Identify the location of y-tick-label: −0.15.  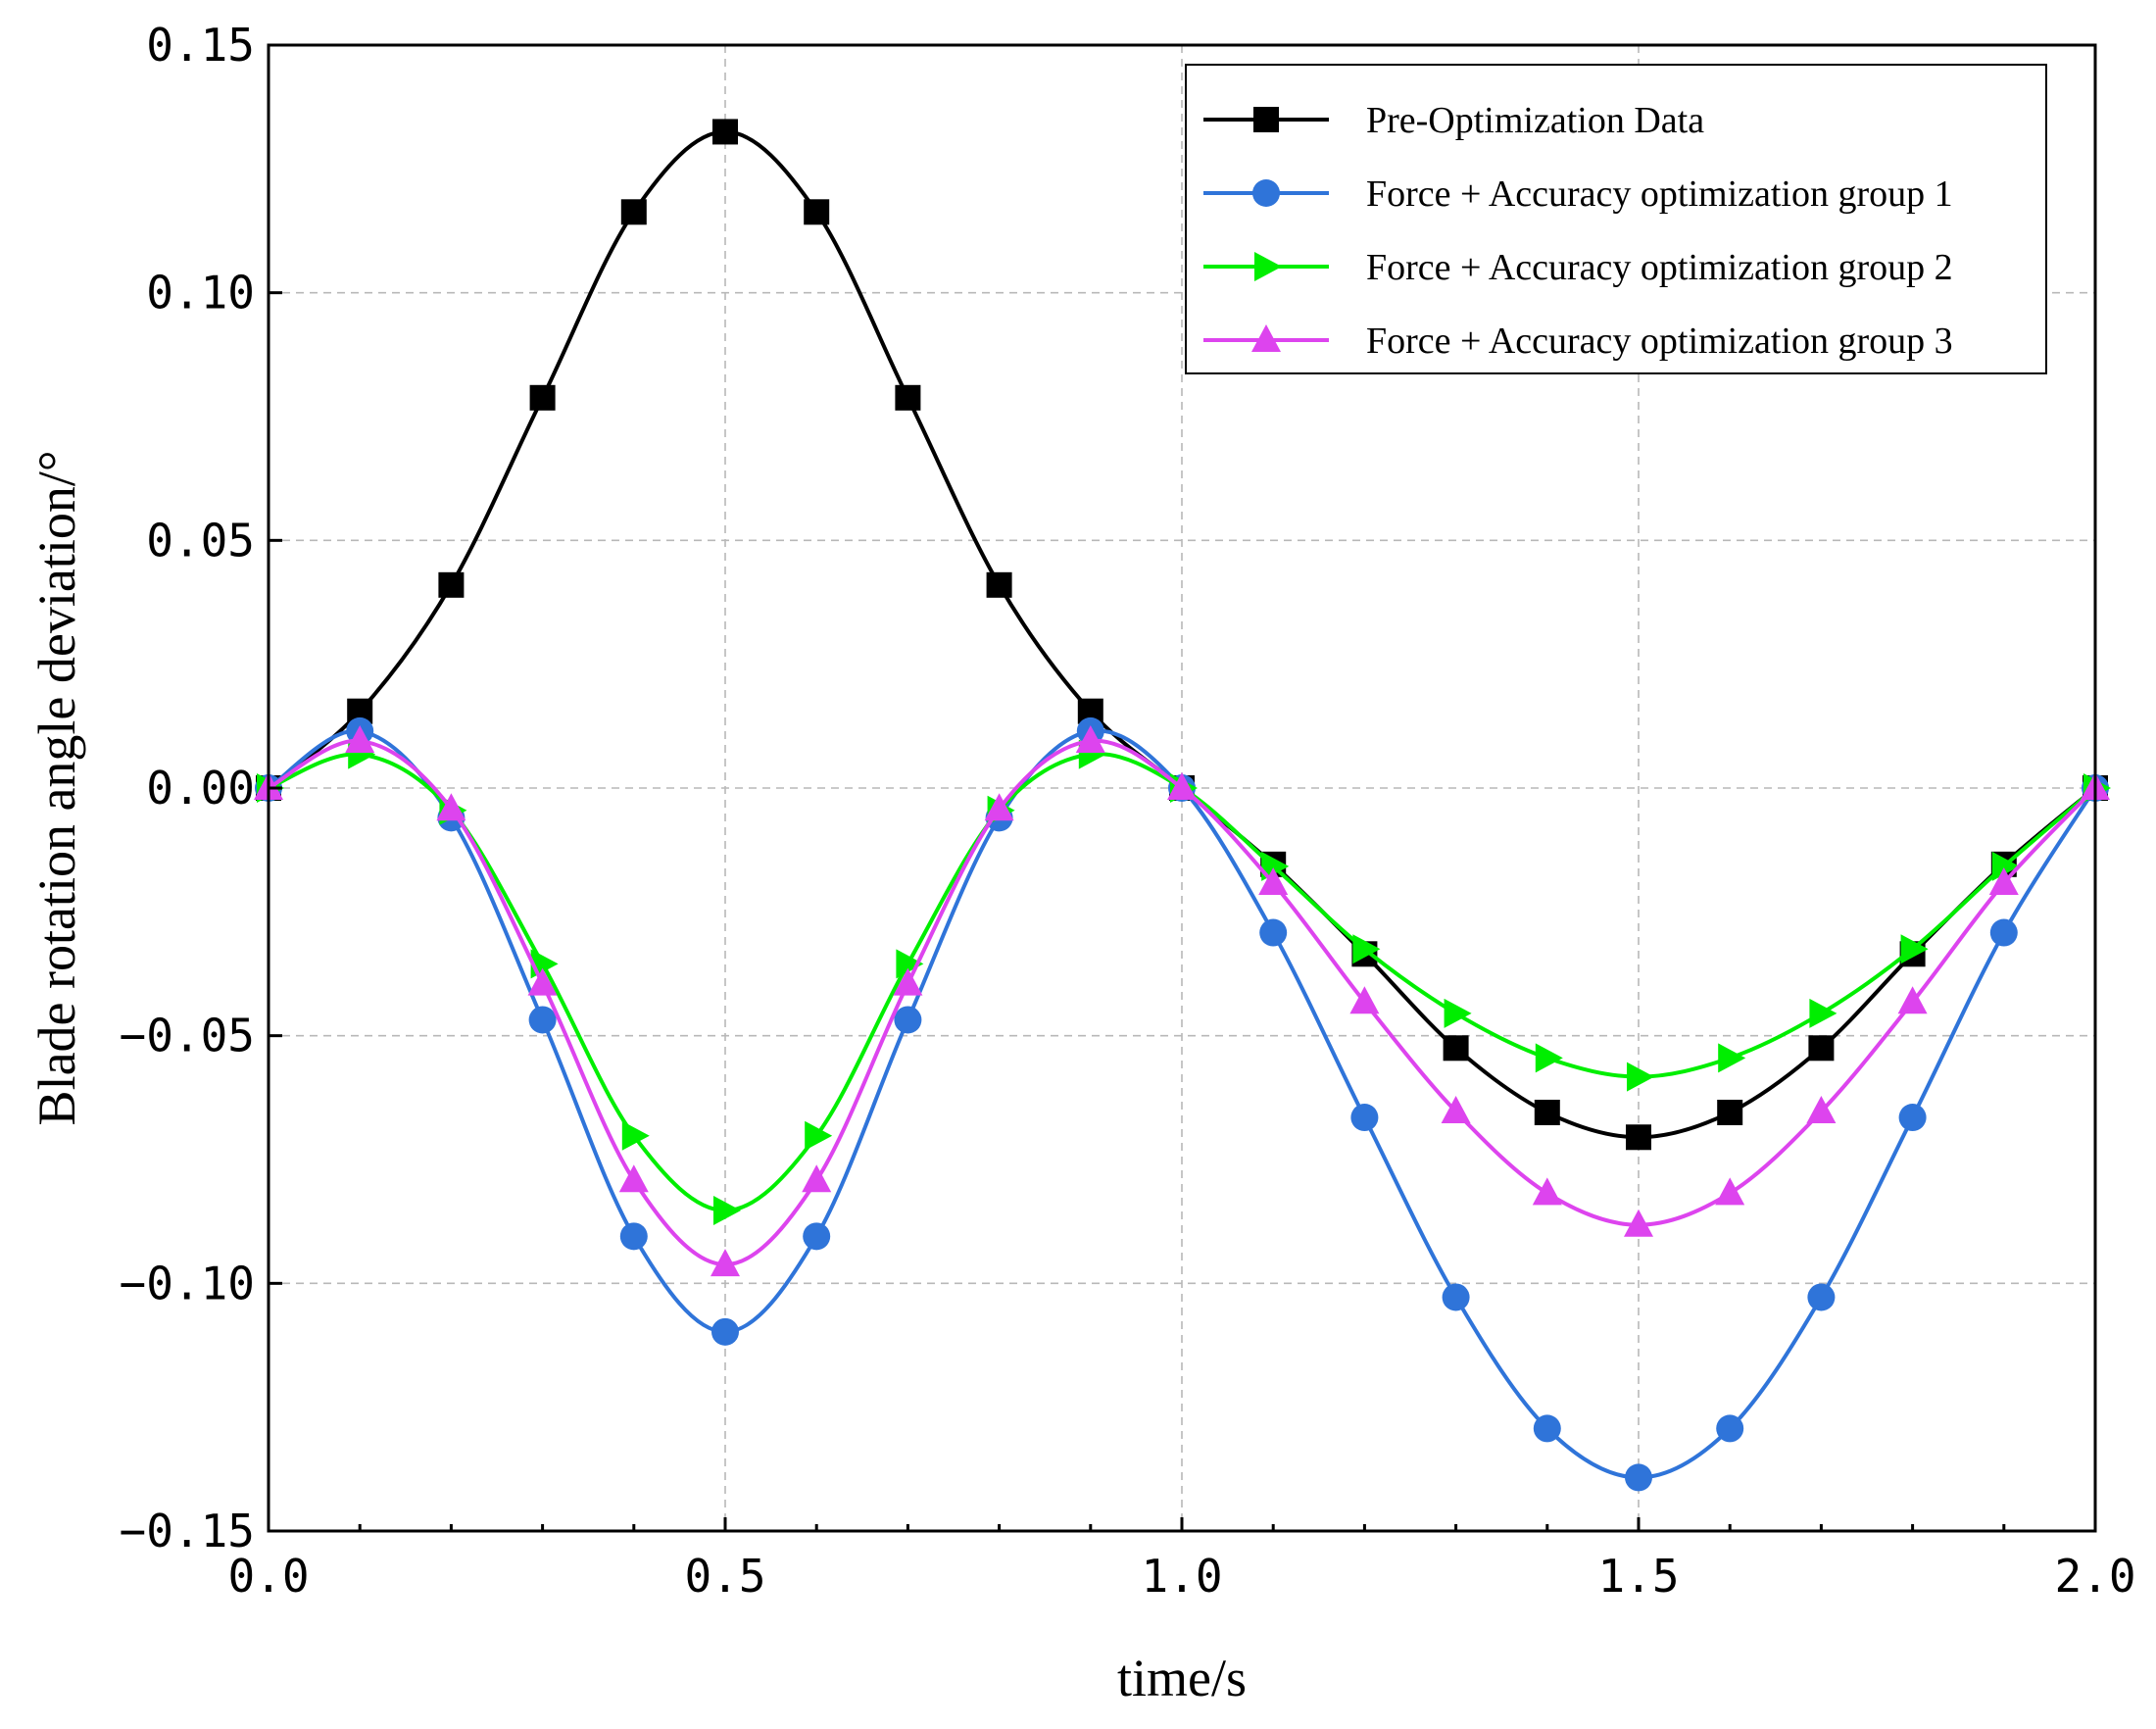
(187, 1531).